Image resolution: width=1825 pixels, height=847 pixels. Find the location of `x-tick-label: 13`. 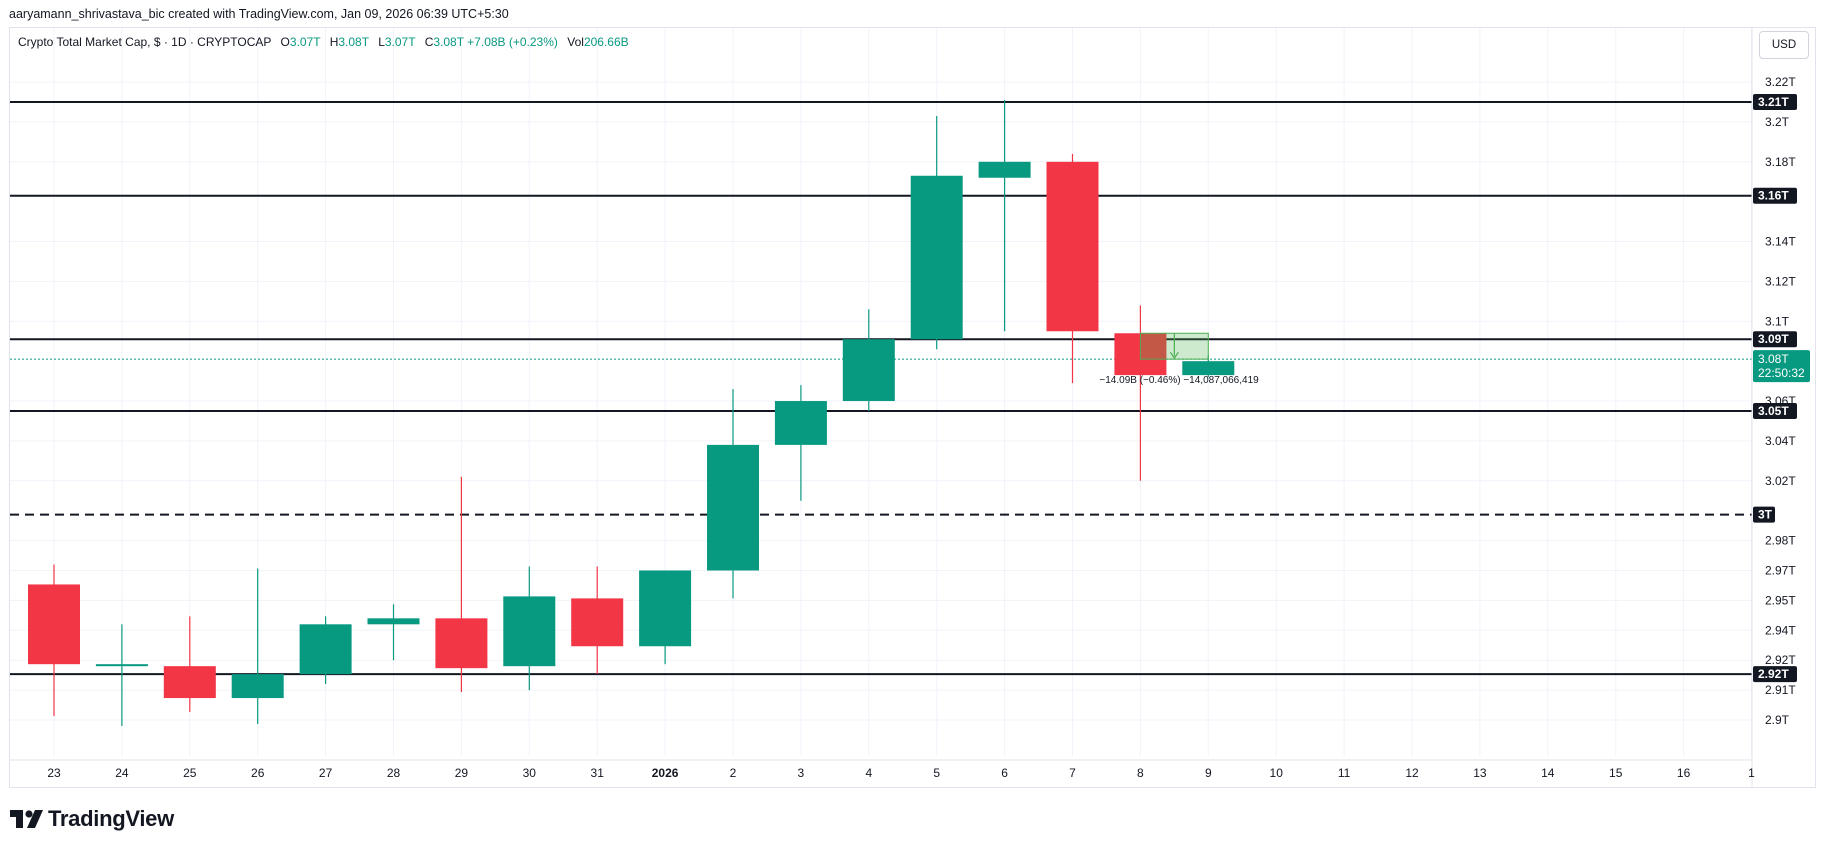

x-tick-label: 13 is located at coordinates (1480, 773).